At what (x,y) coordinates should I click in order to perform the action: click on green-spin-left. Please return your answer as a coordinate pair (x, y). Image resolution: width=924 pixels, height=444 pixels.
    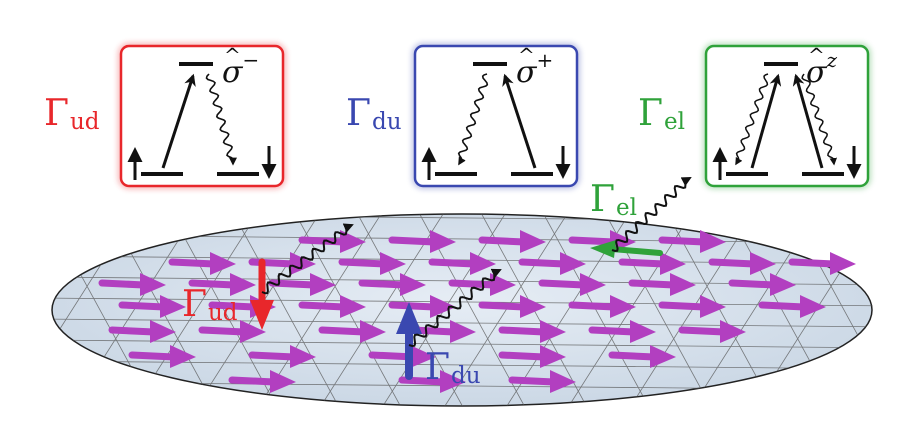
    Looking at the image, I should click on (626, 249).